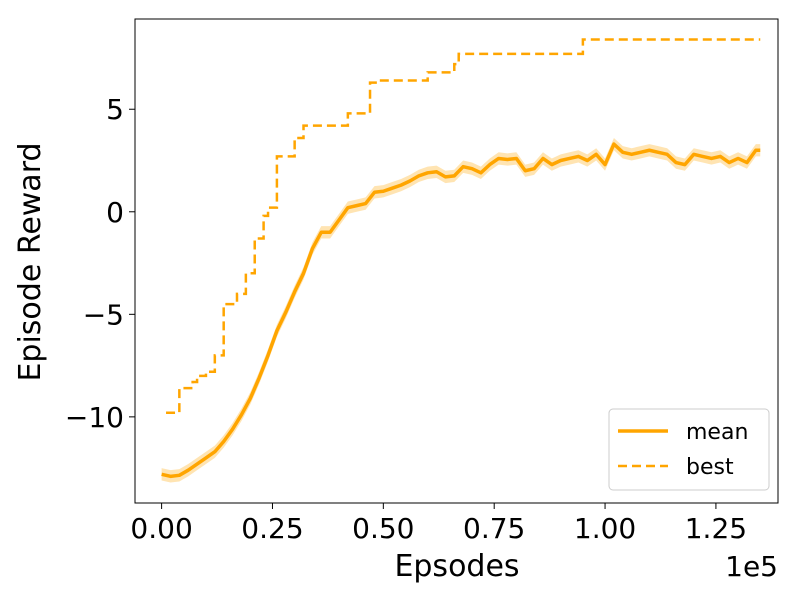 The image size is (800, 600). What do you see at coordinates (383, 528) in the screenshot?
I see `x-tick-label: 0.50` at bounding box center [383, 528].